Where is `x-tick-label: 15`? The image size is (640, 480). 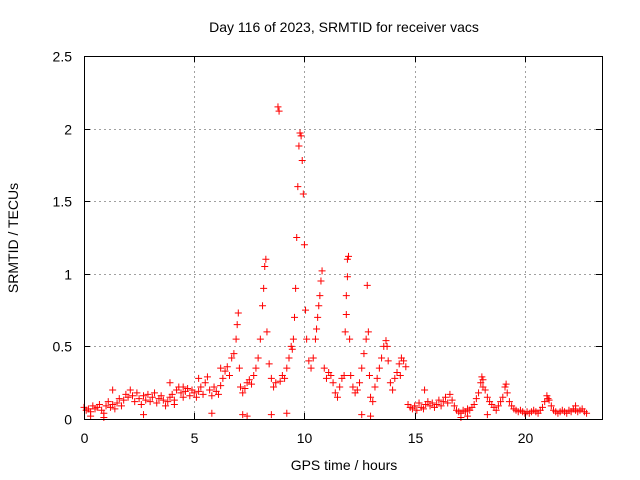 x-tick-label: 15 is located at coordinates (416, 438).